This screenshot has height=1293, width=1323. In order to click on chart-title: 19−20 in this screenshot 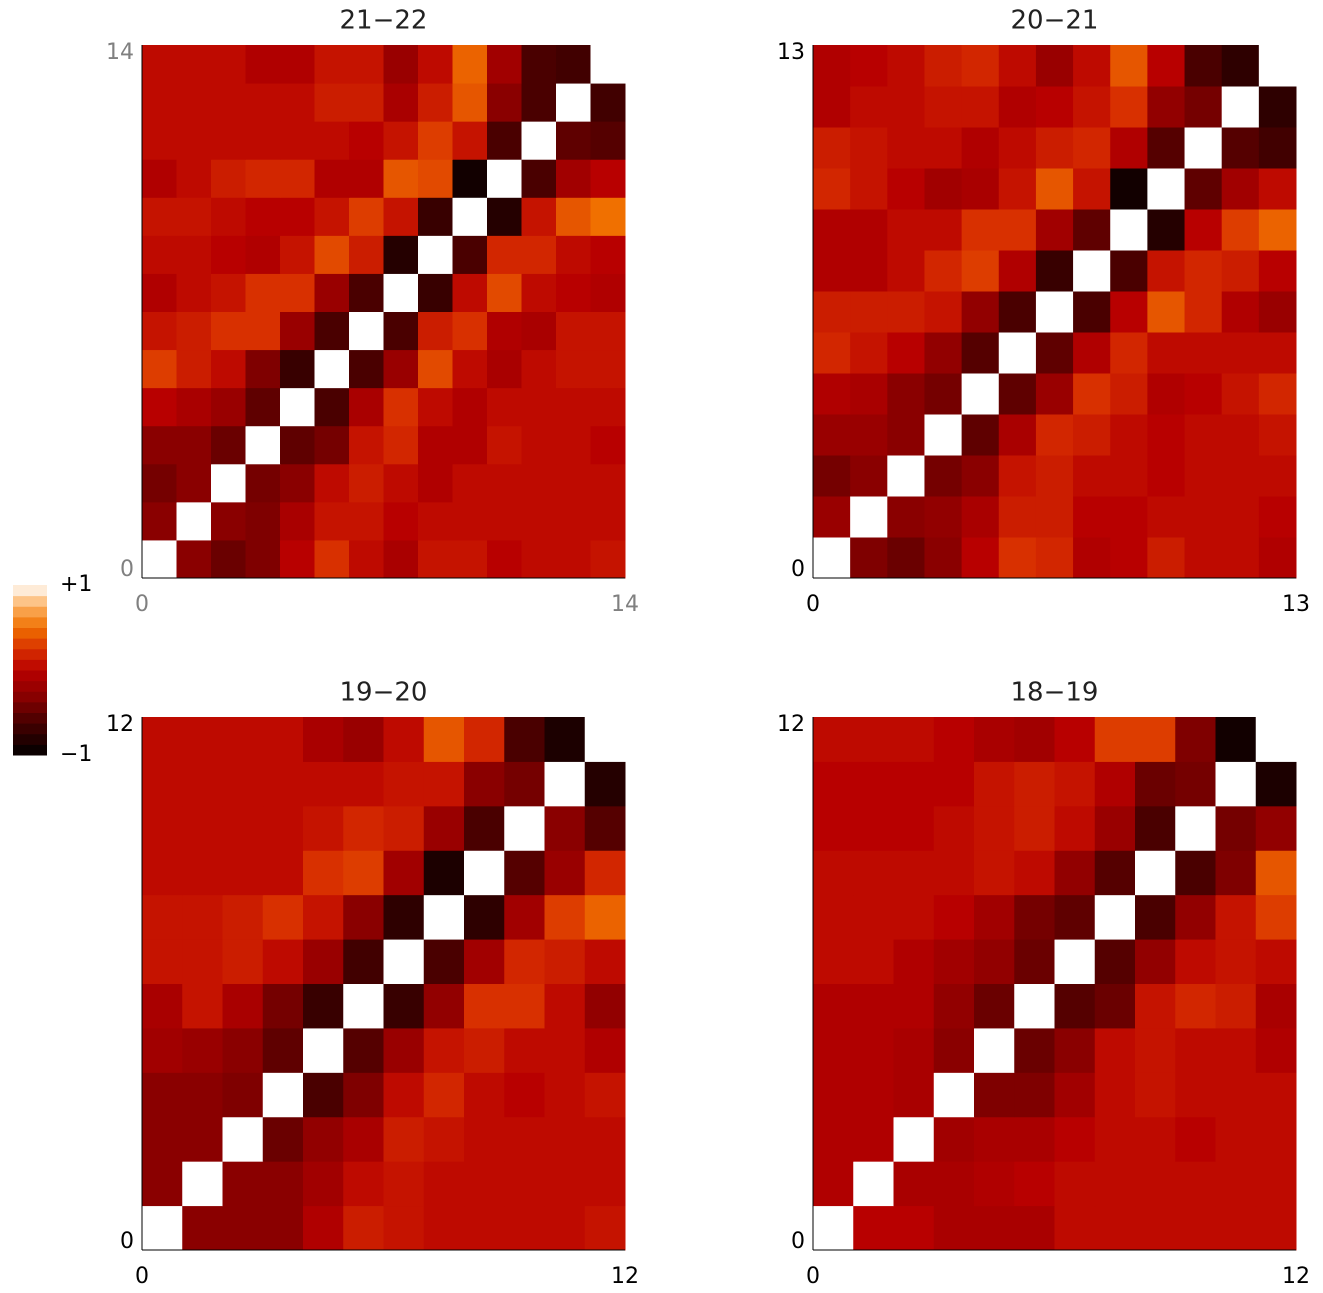, I will do `click(384, 693)`.